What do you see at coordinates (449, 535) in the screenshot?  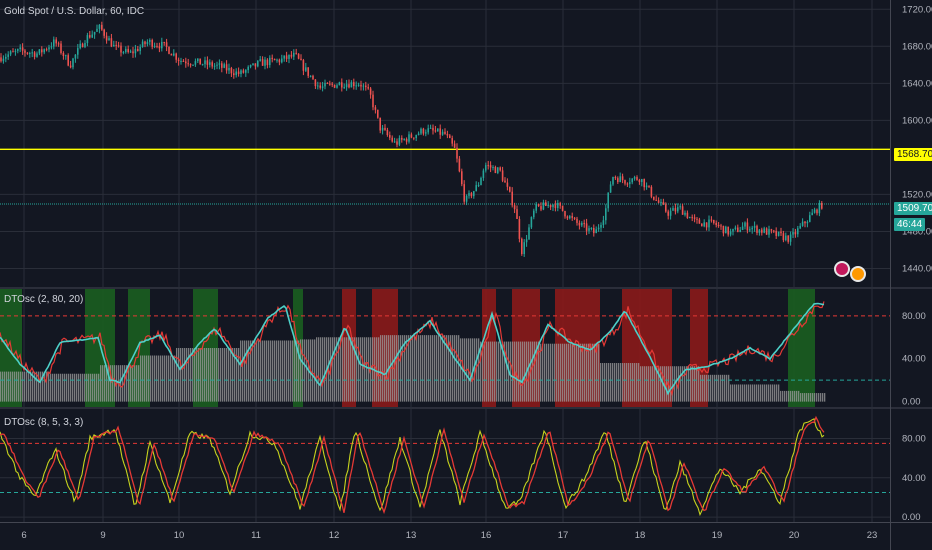 I see `time-axis: 6 9 10 11 12 13 16 17 18 19 20 23` at bounding box center [449, 535].